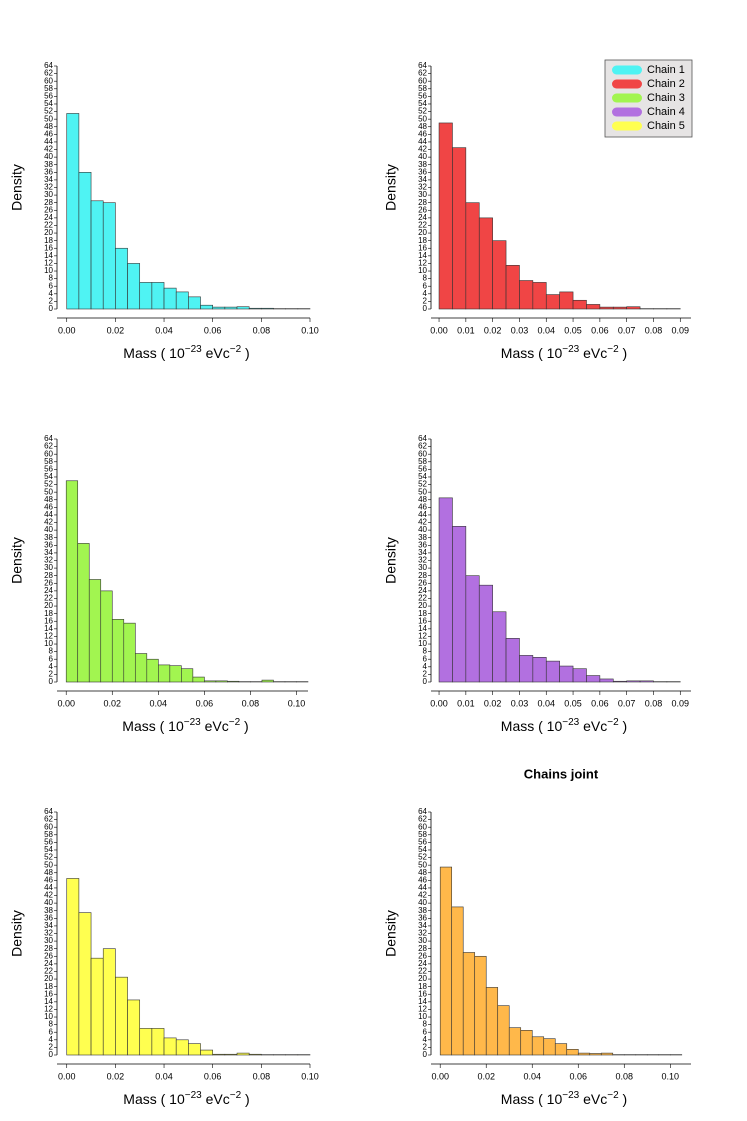  I want to click on x-axis-label-sup: −2, so click(613, 1095).